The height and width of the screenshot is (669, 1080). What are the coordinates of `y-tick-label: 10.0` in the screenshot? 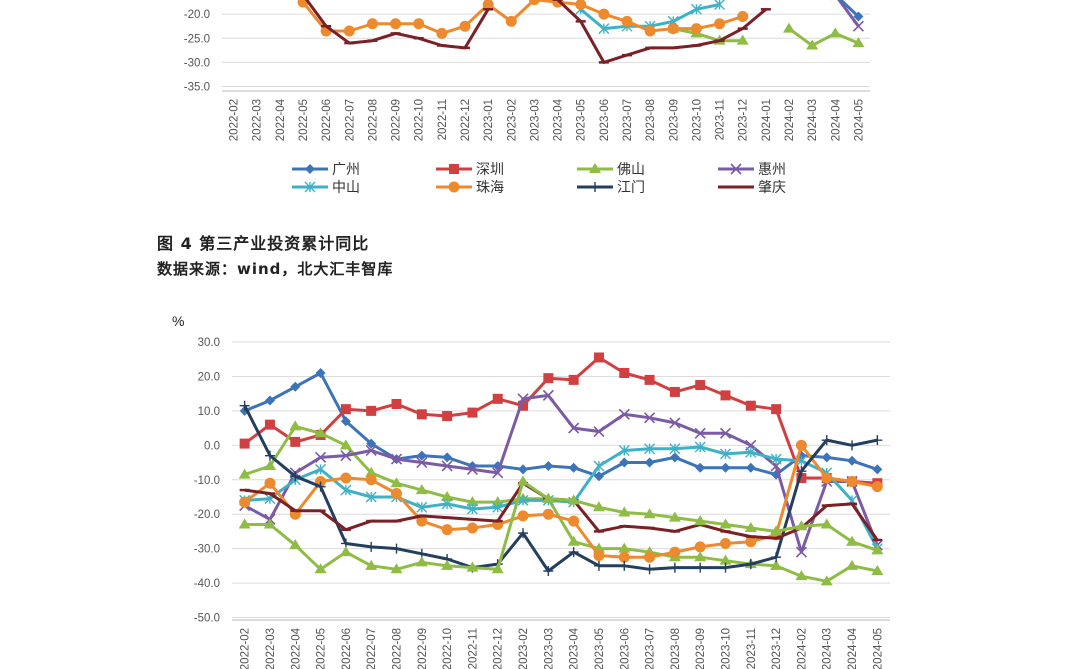 It's located at (209, 412).